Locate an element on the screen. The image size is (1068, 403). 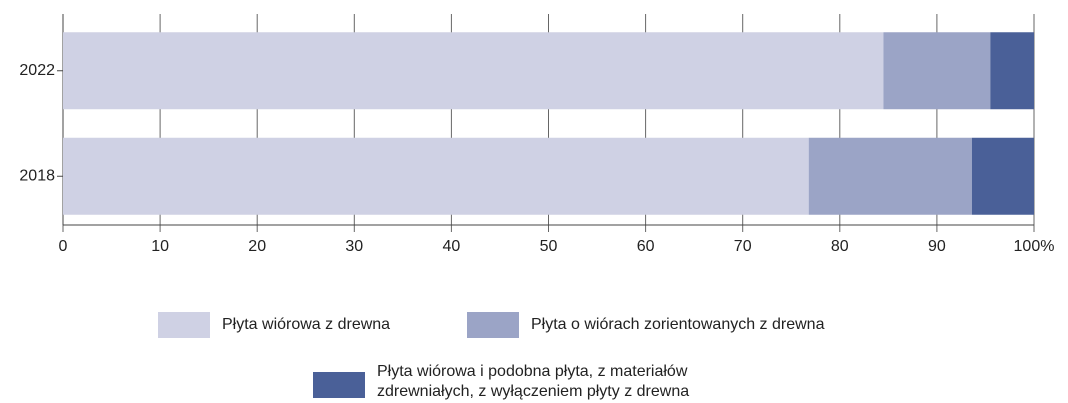
x-tick-label: 10 is located at coordinates (160, 246).